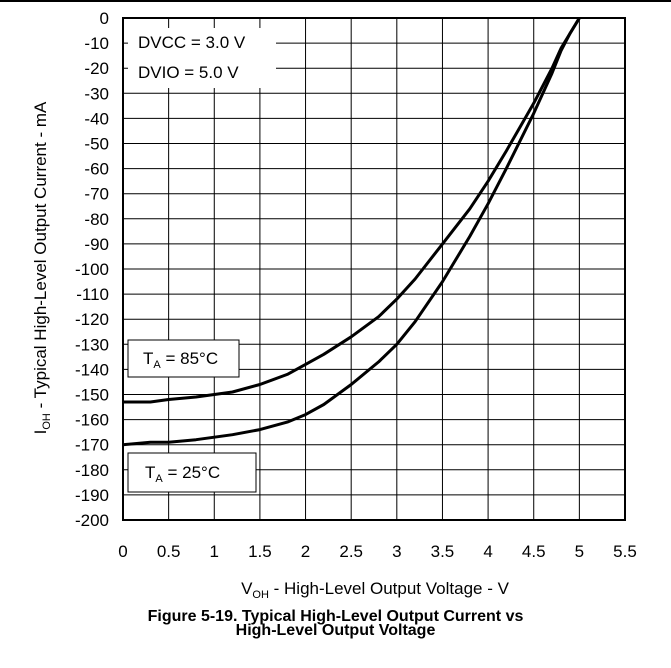 The image size is (671, 668). What do you see at coordinates (92, 369) in the screenshot?
I see `y-tick-label: -140` at bounding box center [92, 369].